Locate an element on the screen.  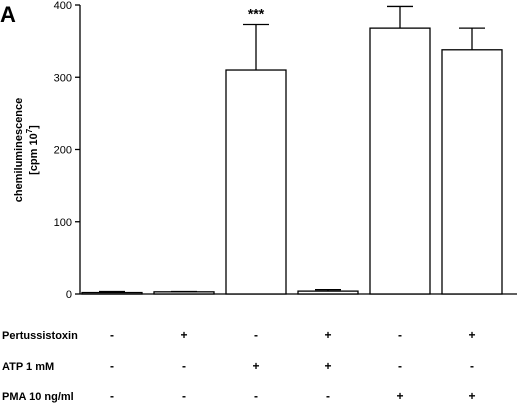
y-axis-label-line2: [cpm 107] is located at coordinates (32, 150).